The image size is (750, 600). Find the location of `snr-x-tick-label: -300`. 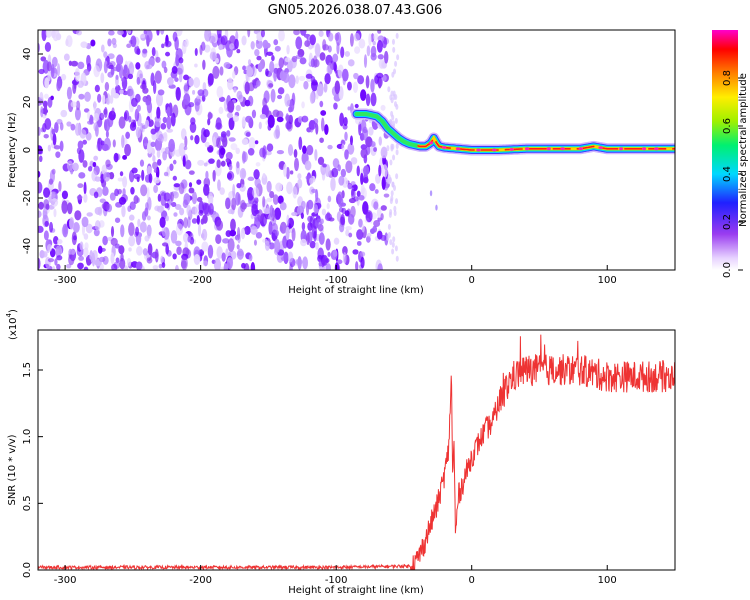

snr-x-tick-label: -300 is located at coordinates (65, 580).